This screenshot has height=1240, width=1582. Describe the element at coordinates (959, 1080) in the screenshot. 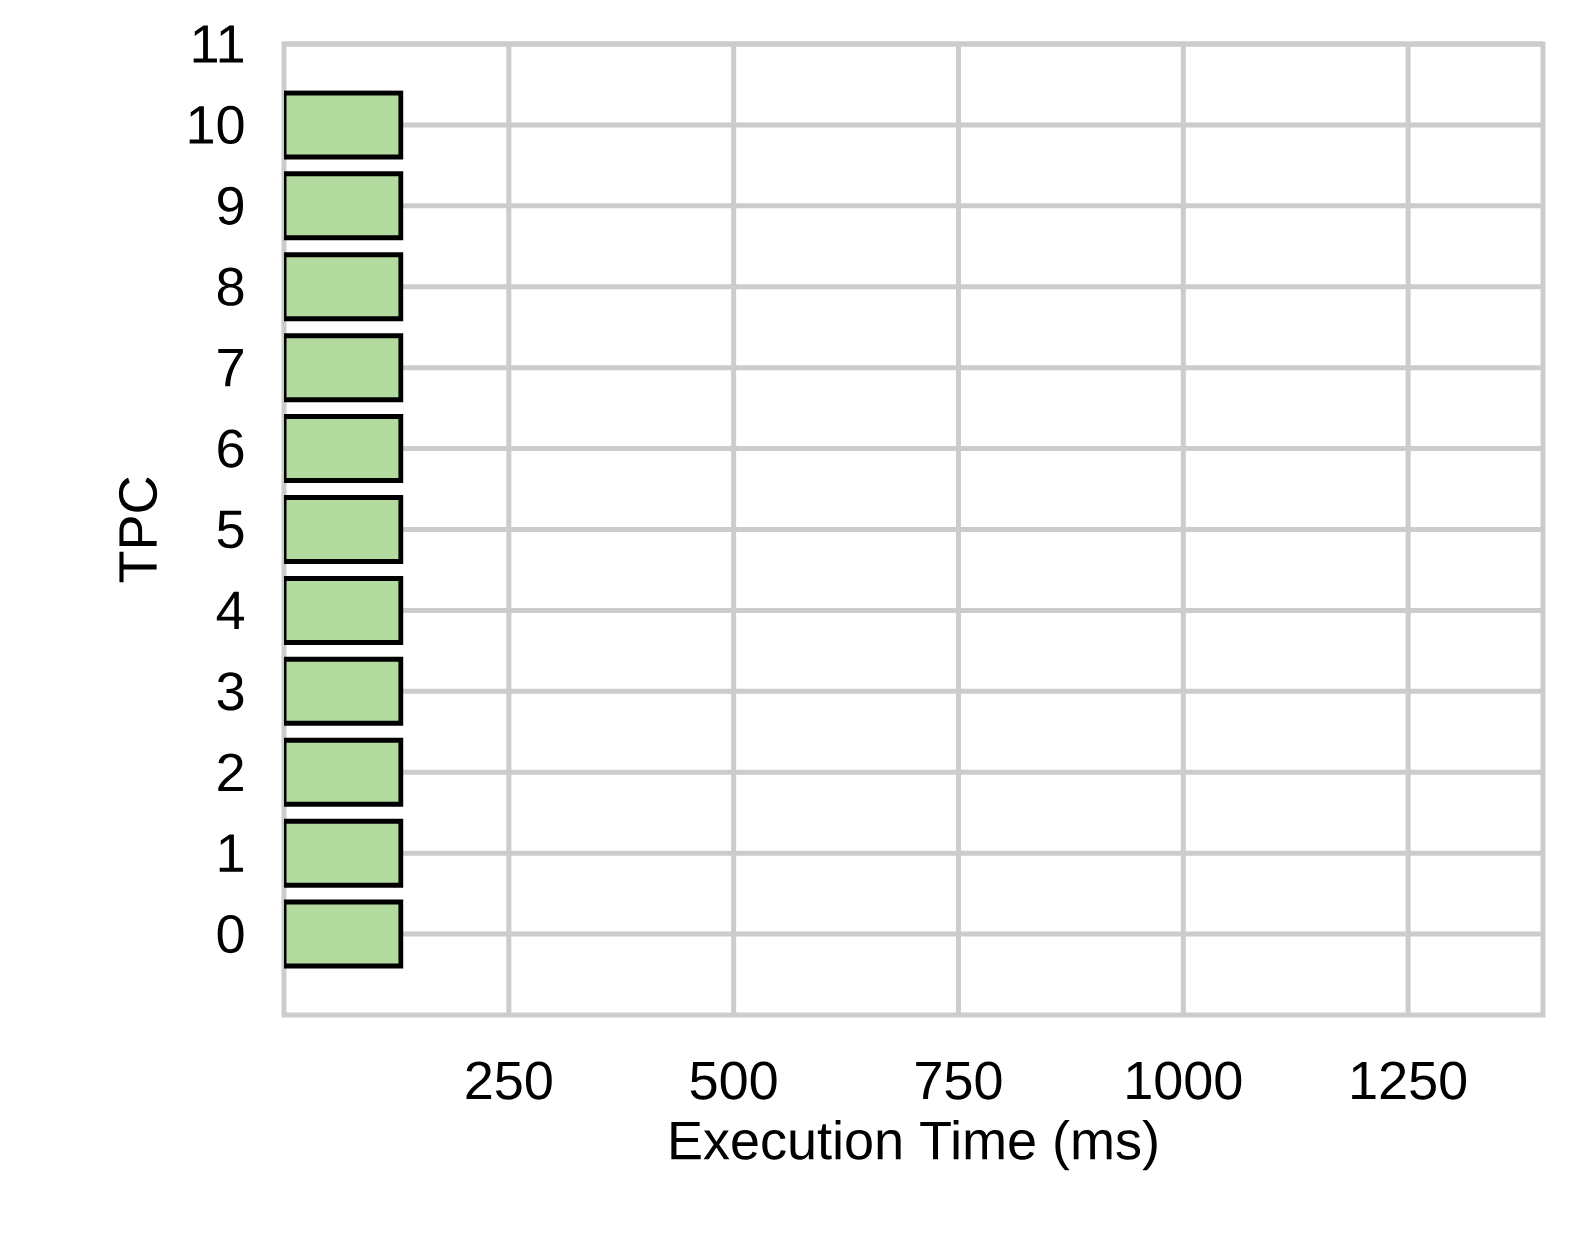

I see `x-tick-label: 750` at that location.